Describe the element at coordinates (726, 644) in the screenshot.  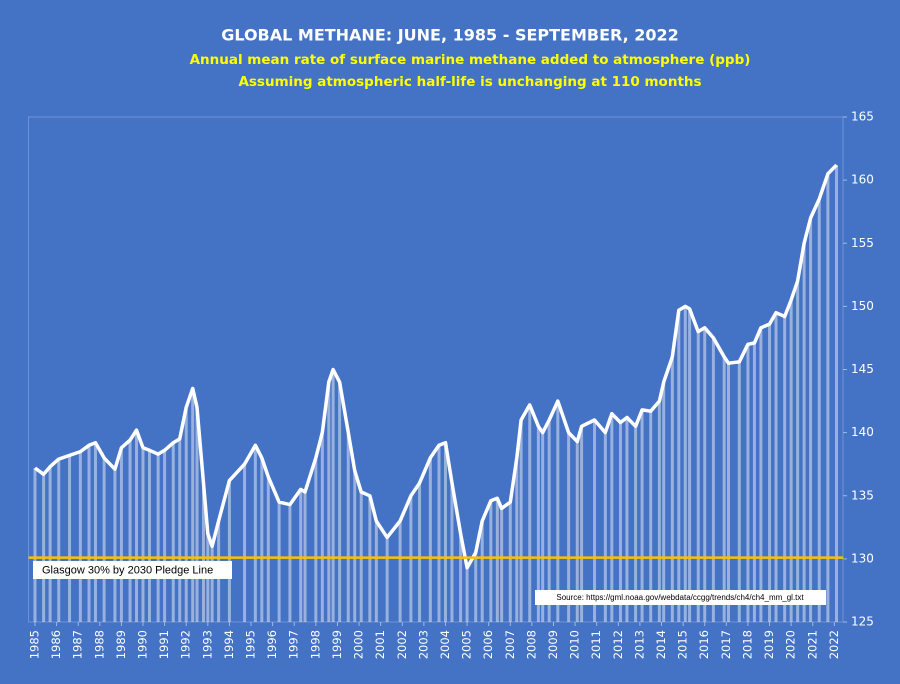
I see `x-tick-label: 2017` at that location.